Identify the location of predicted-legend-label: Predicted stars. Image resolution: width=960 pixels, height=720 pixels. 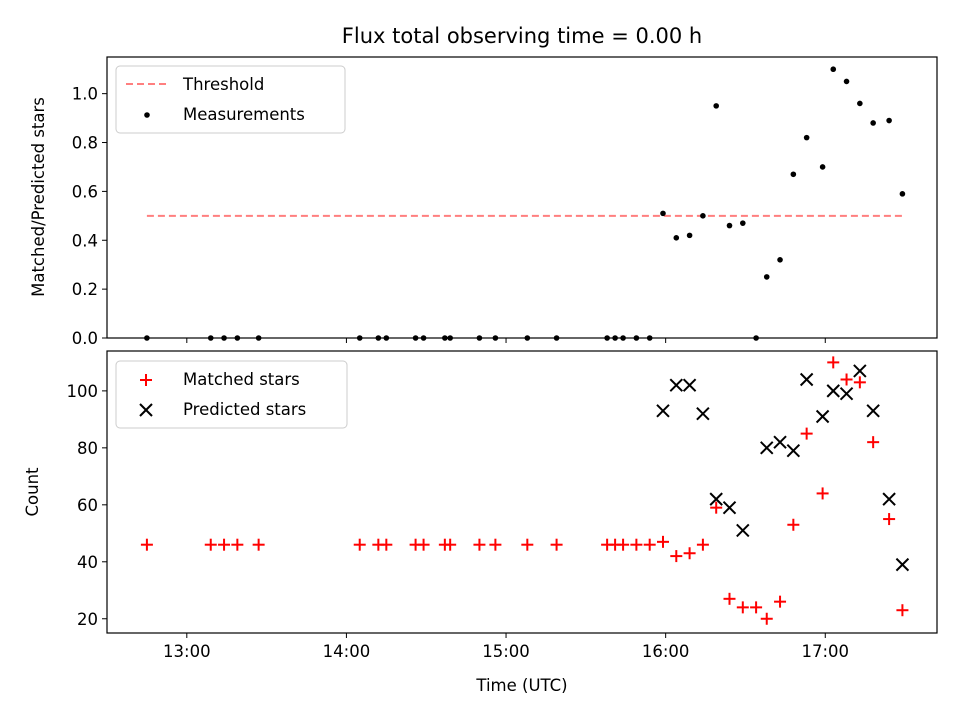
(244, 409).